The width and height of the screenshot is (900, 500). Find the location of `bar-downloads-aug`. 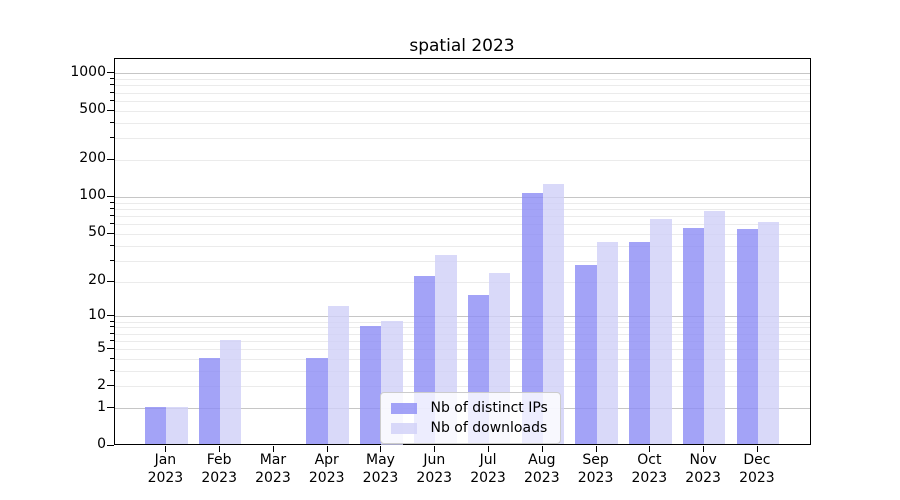

bar-downloads-aug is located at coordinates (553, 314).